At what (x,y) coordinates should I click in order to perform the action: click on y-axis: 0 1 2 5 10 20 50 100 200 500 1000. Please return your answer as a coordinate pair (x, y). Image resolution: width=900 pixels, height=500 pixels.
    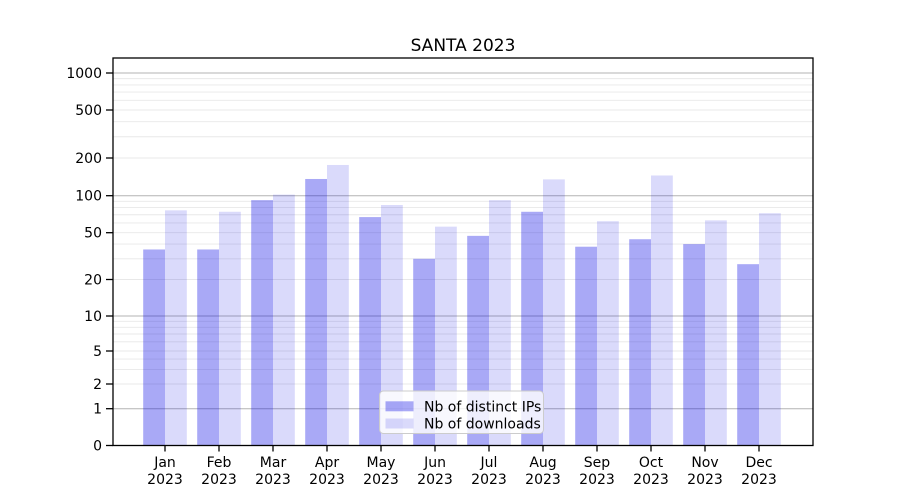
    Looking at the image, I should click on (89, 260).